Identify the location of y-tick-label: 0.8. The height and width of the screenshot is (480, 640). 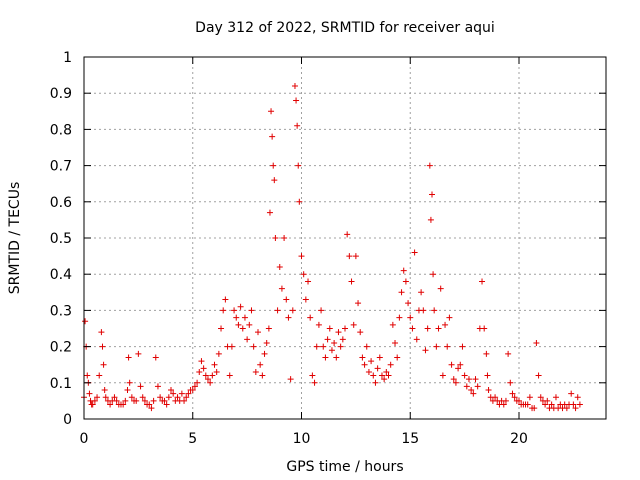
(61, 130).